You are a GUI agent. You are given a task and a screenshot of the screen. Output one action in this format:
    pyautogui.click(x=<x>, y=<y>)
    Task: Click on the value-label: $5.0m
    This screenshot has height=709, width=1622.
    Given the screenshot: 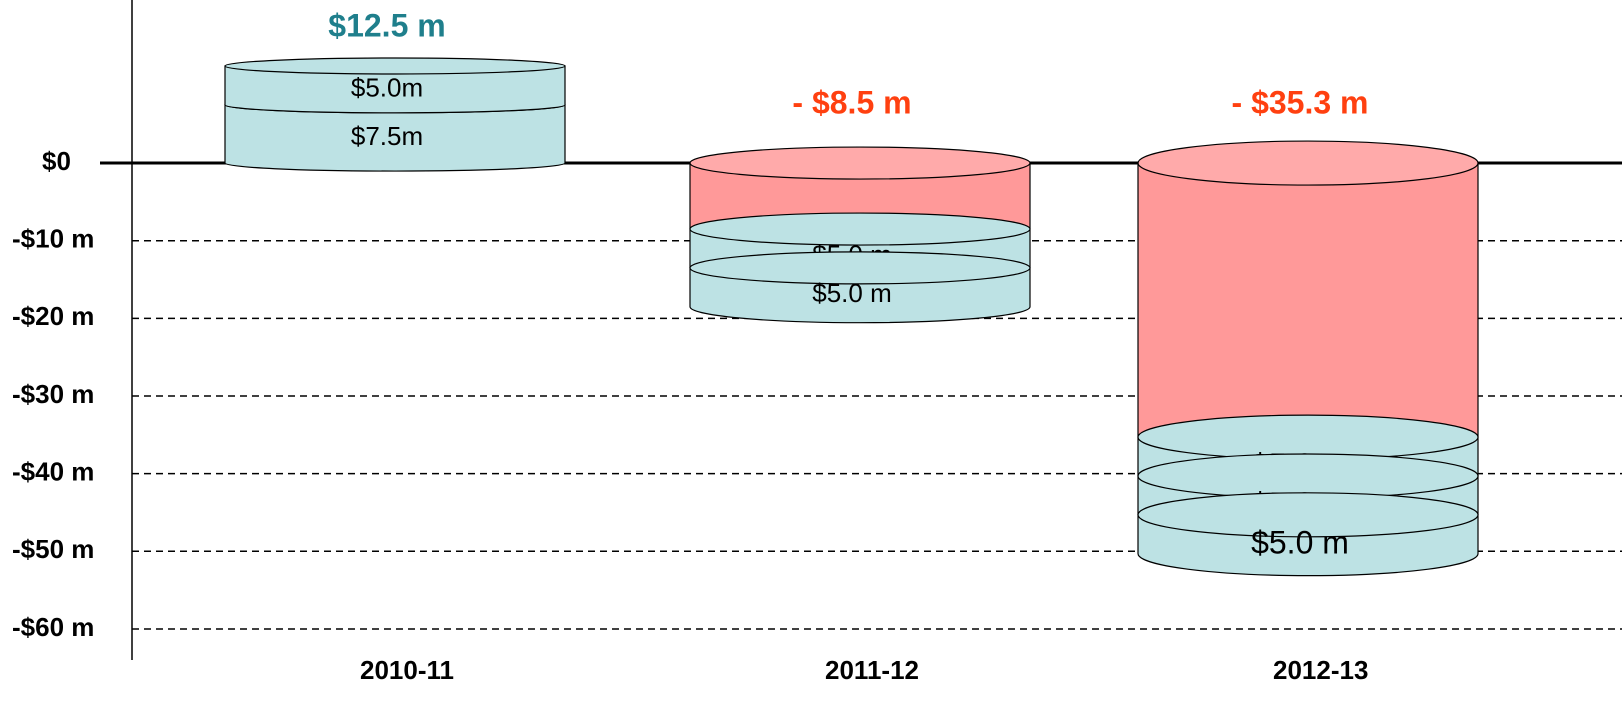 What is the action you would take?
    pyautogui.click(x=387, y=87)
    